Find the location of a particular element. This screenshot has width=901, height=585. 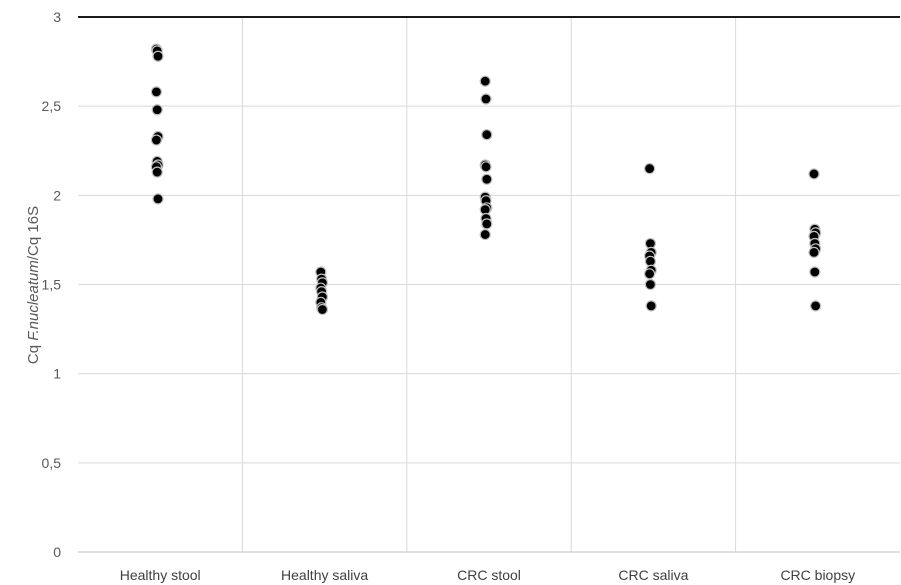

y-tick-label: 2,5 is located at coordinates (52, 106).